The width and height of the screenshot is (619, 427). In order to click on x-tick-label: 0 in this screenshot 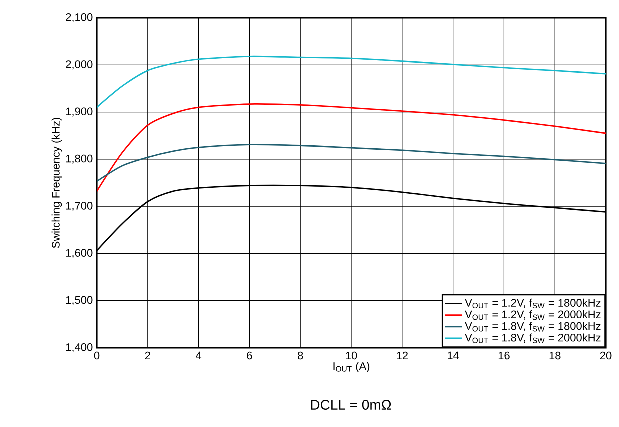, I will do `click(97, 356)`.